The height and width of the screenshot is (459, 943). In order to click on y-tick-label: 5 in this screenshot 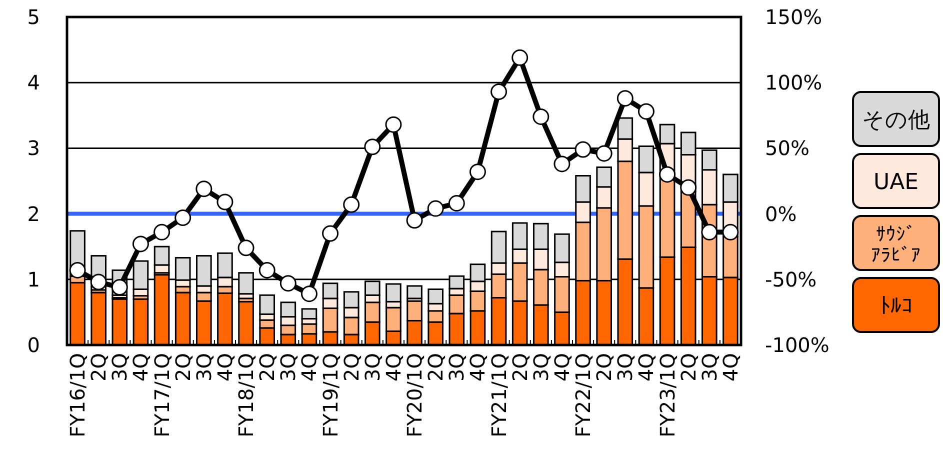, I will do `click(33, 17)`.